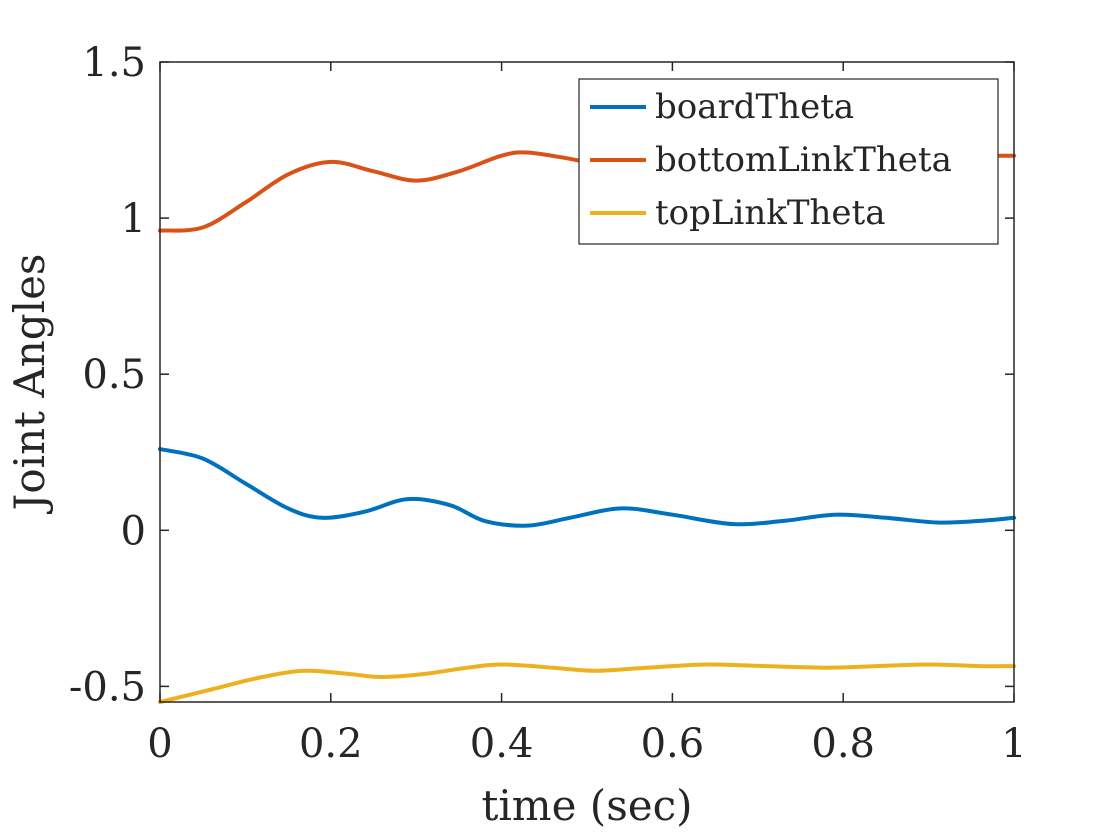  What do you see at coordinates (133, 219) in the screenshot?
I see `y-tick-label: 1` at bounding box center [133, 219].